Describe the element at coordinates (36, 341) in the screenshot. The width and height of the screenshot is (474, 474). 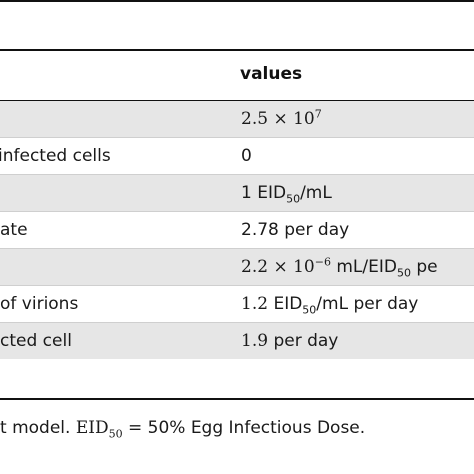
I see `row-description: cted cell` at that location.